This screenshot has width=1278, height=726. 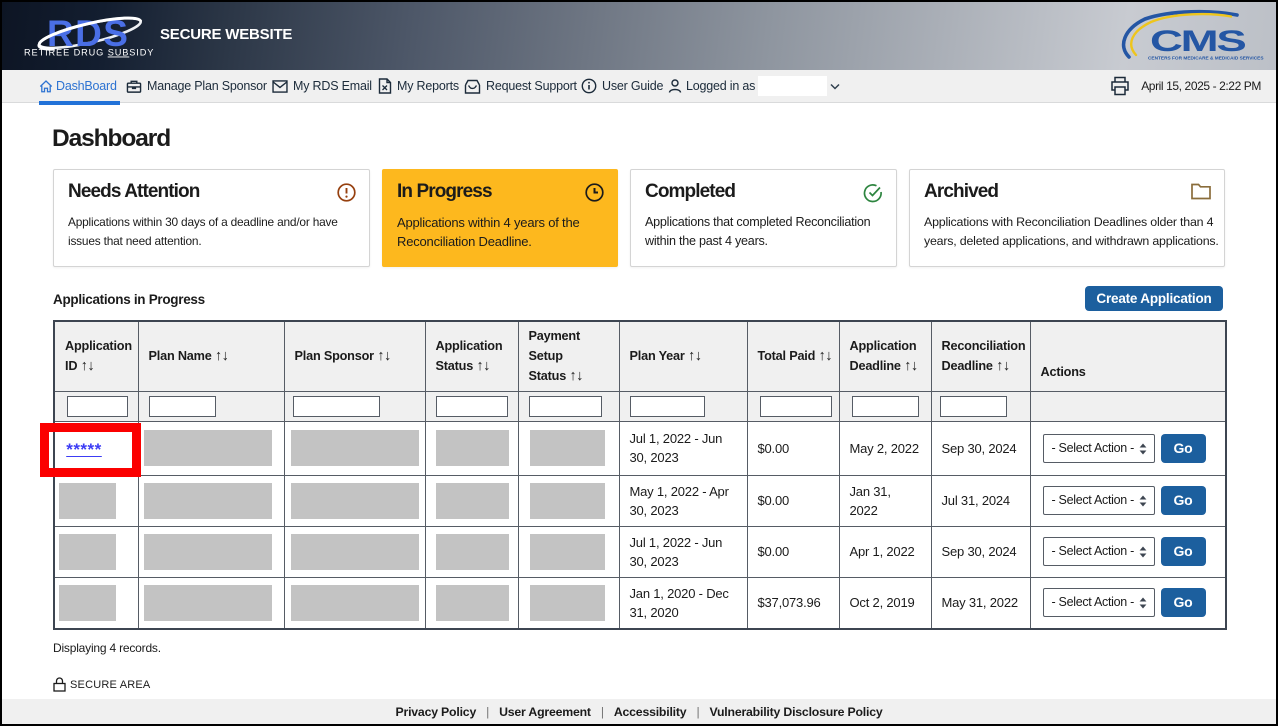 I want to click on svg-text: RETIREE DRUG SUBSIDY, so click(x=89, y=53).